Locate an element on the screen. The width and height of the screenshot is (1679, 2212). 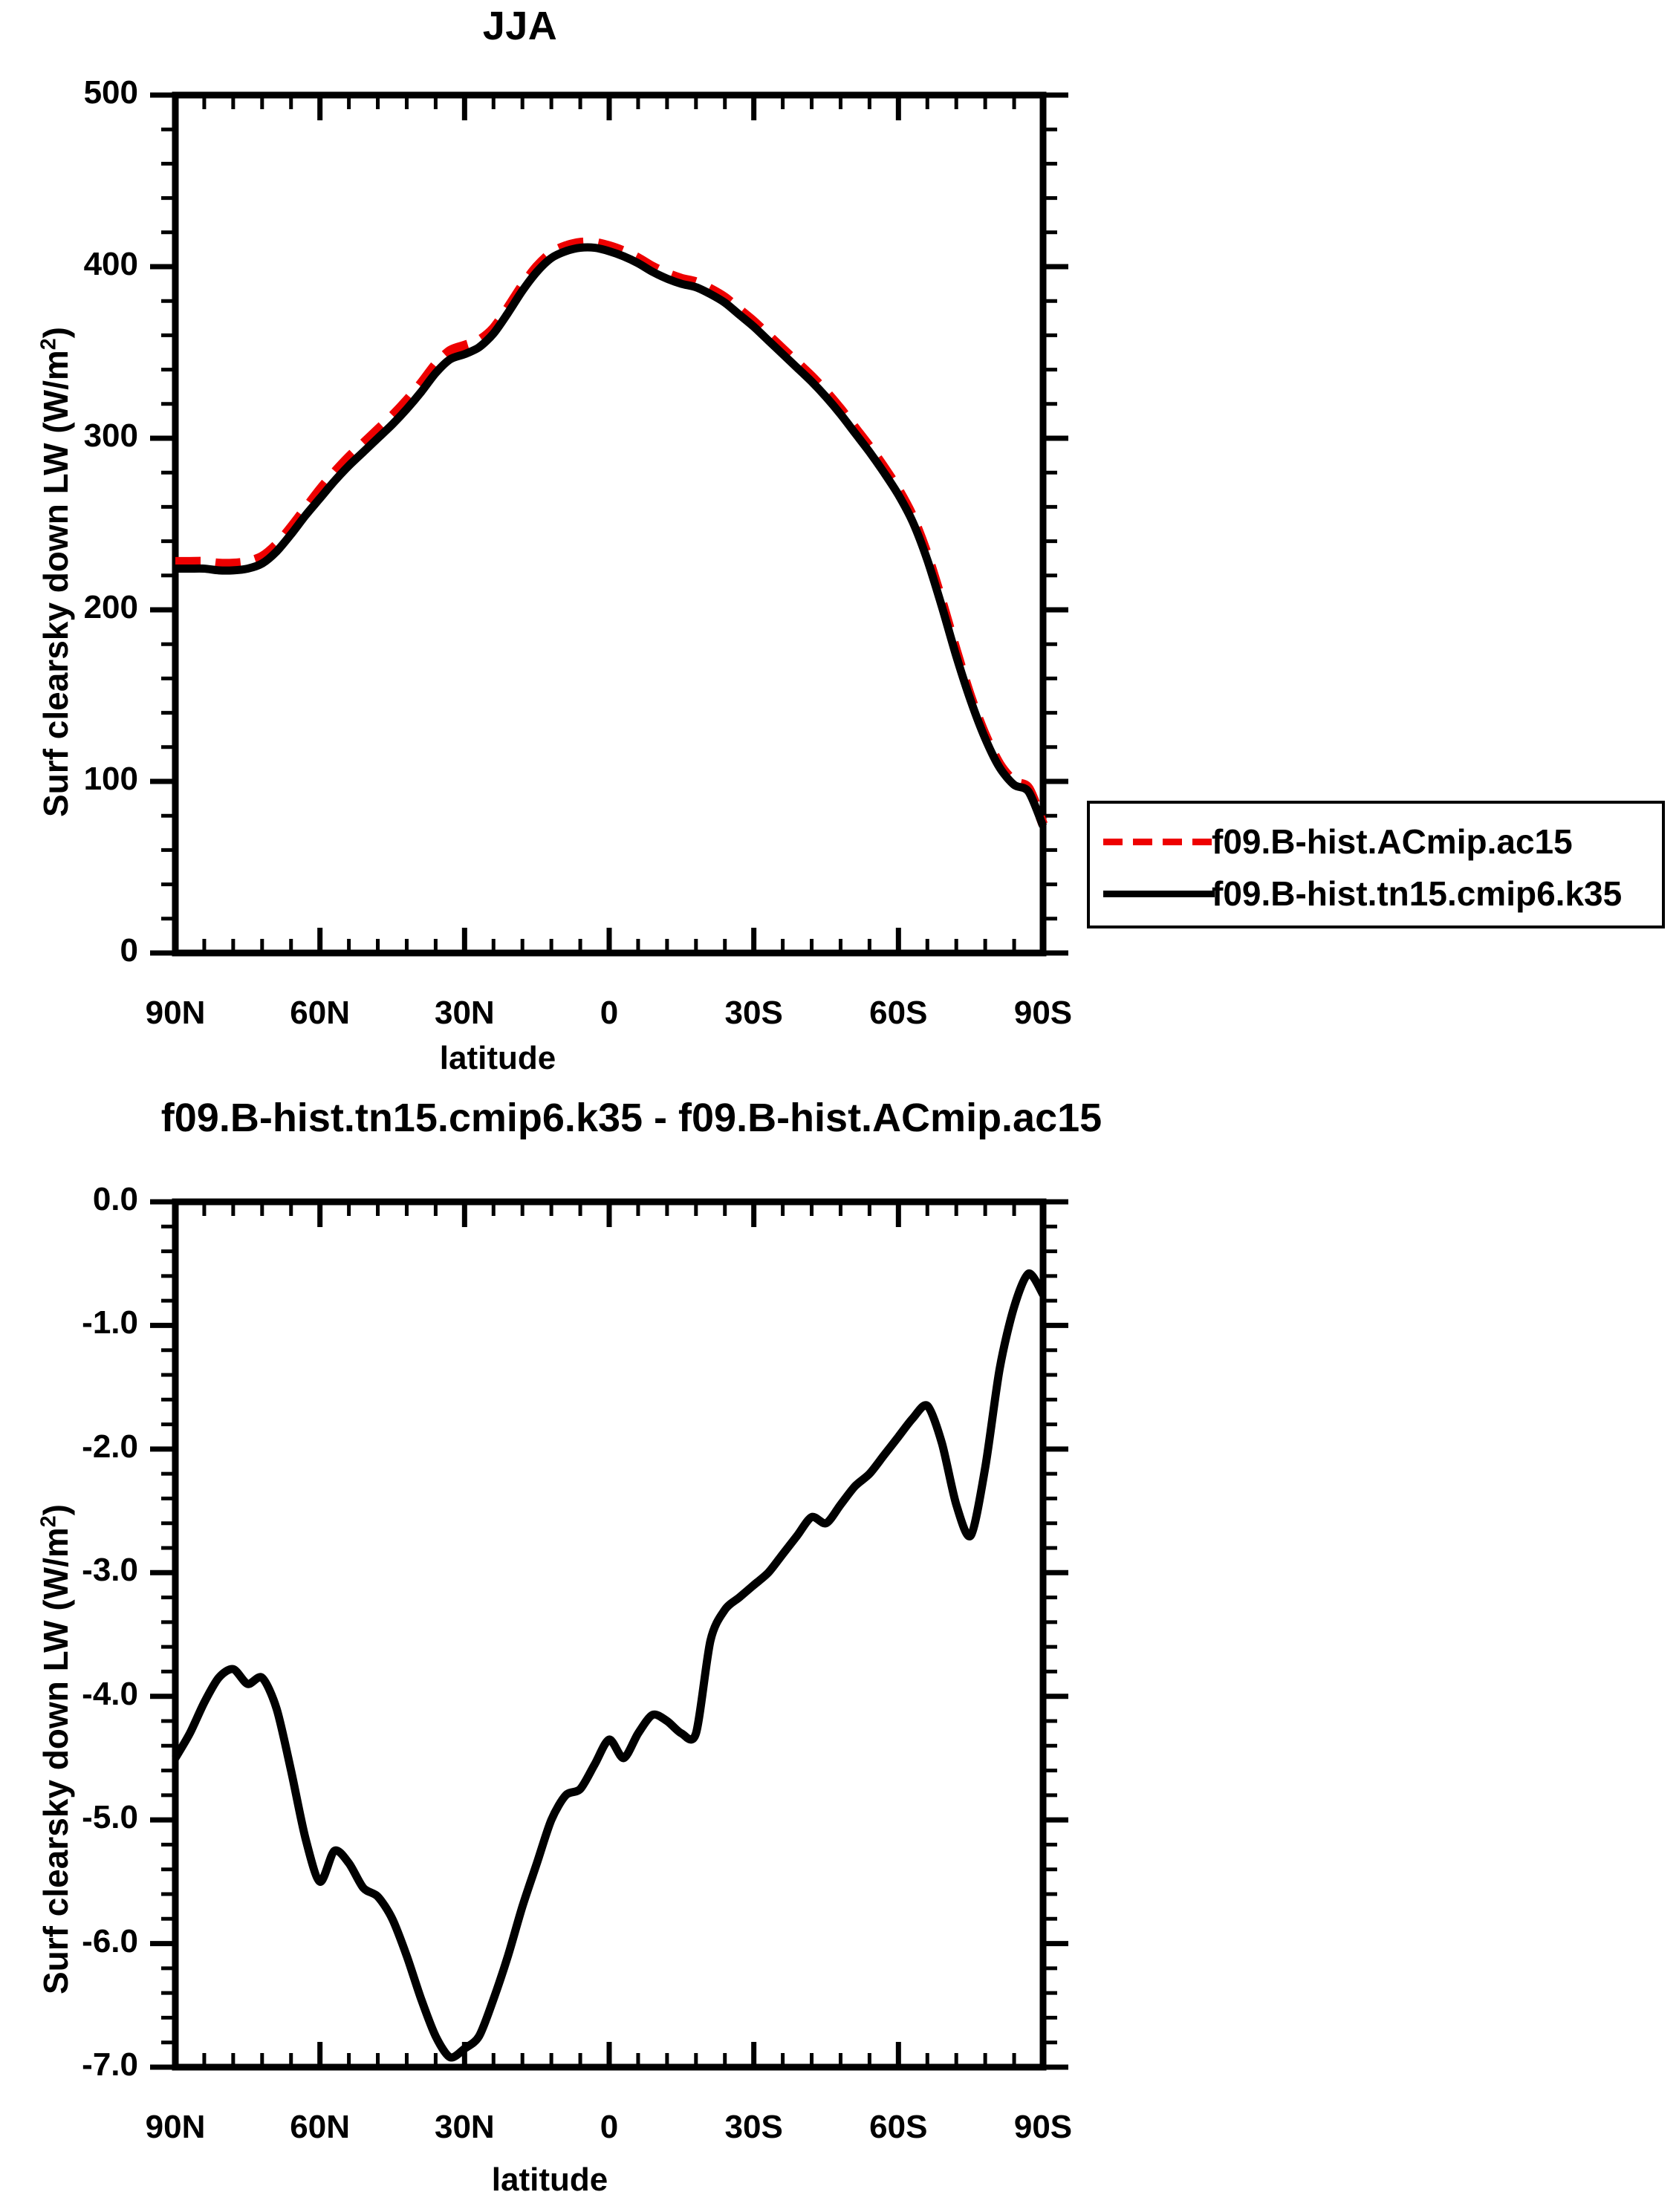
bottom-chart-x-axis-label: latitude is located at coordinates (549, 2179).